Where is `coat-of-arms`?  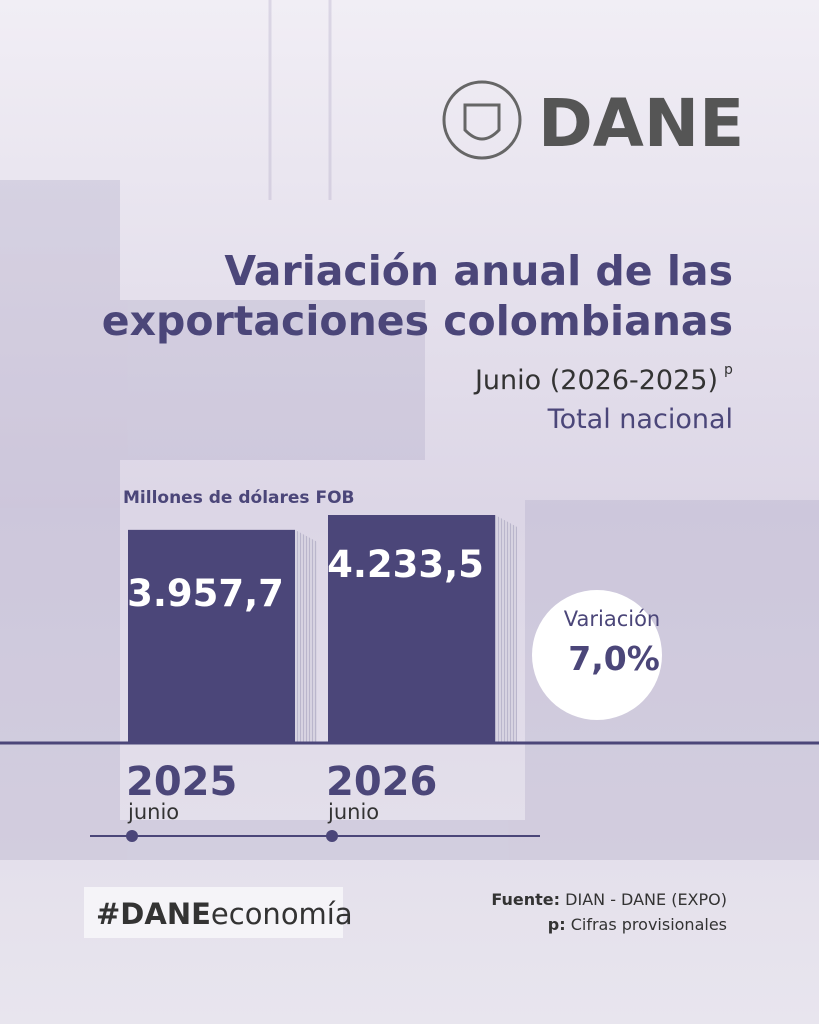 coat-of-arms is located at coordinates (482, 120).